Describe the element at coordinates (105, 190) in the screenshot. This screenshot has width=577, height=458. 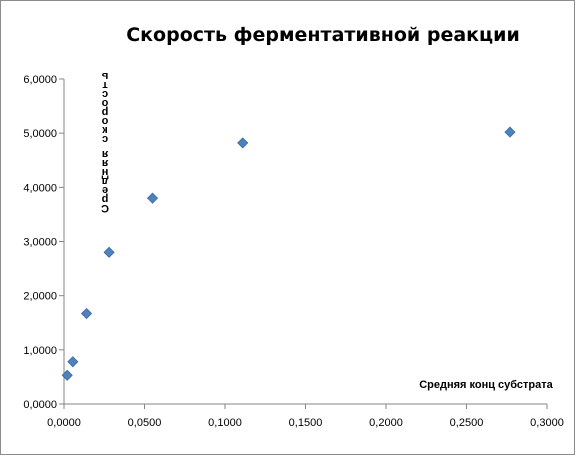
I see `y-axis-label-char: е` at that location.